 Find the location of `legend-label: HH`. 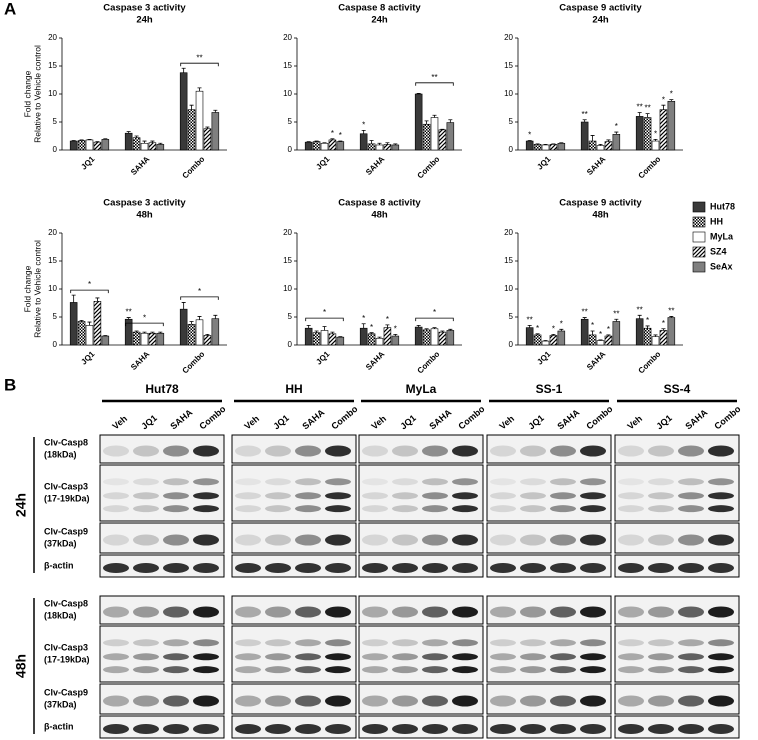

legend-label: HH is located at coordinates (716, 221).